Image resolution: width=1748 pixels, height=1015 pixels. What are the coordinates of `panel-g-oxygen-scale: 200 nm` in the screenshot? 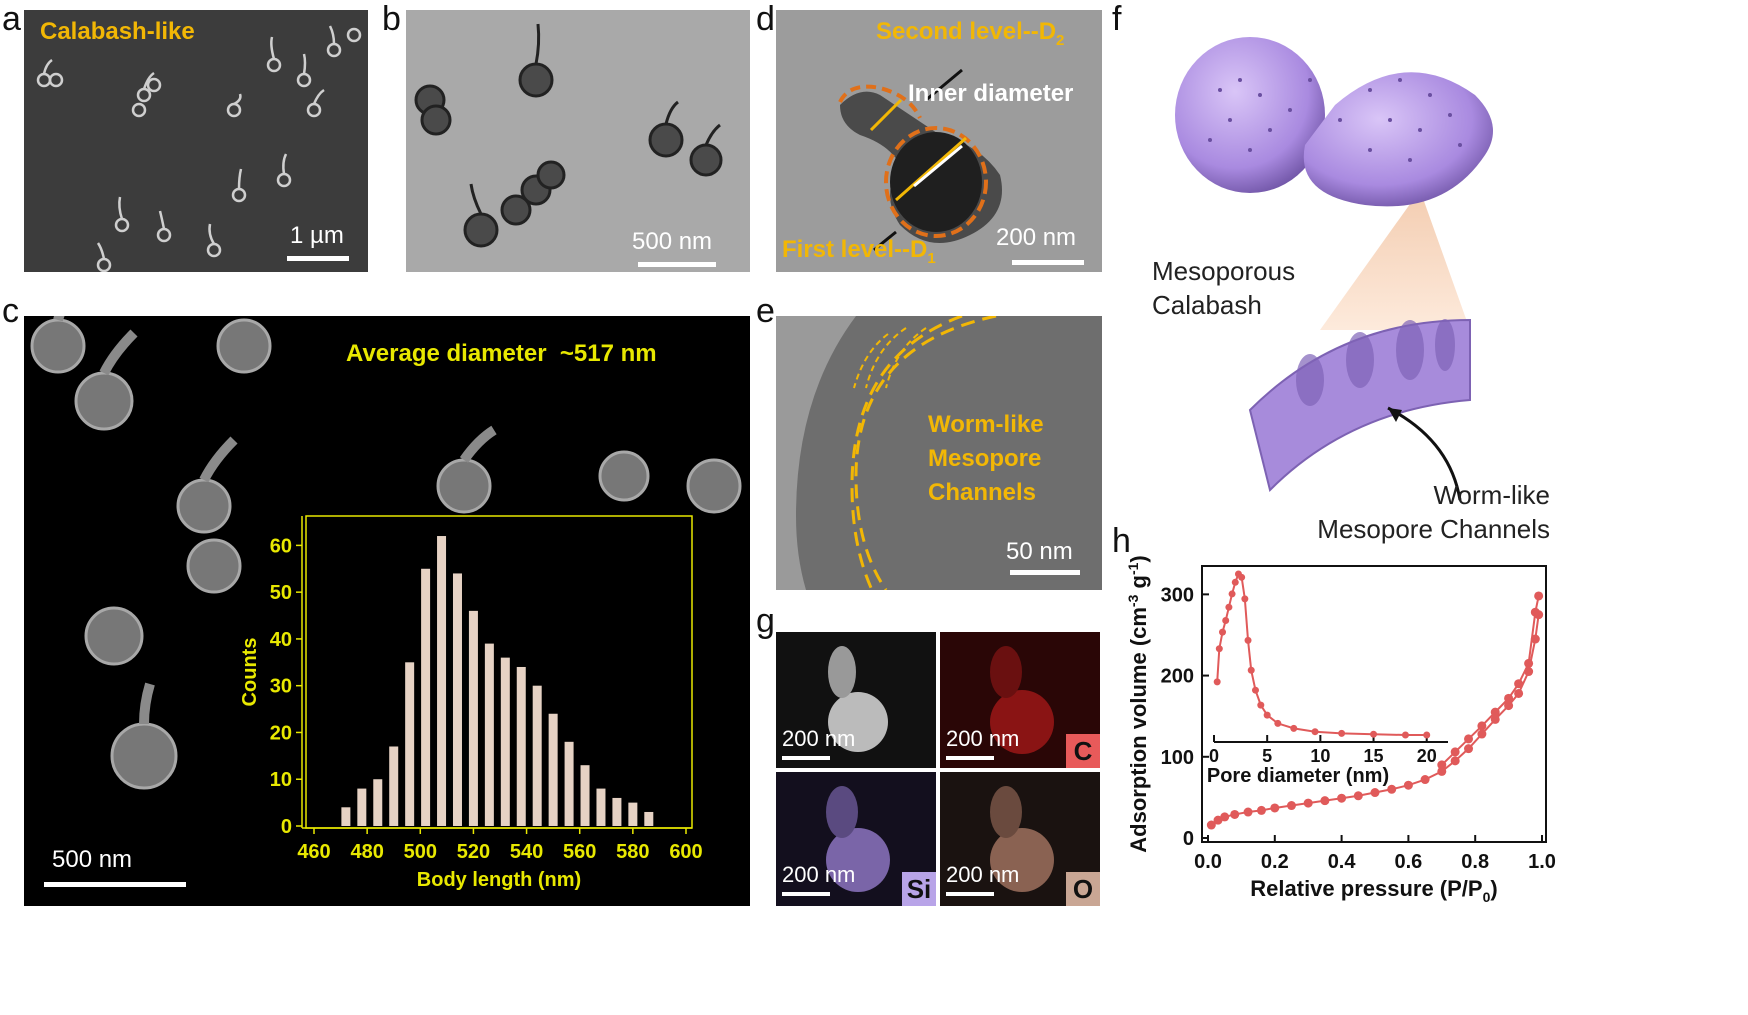 It's located at (983, 874).